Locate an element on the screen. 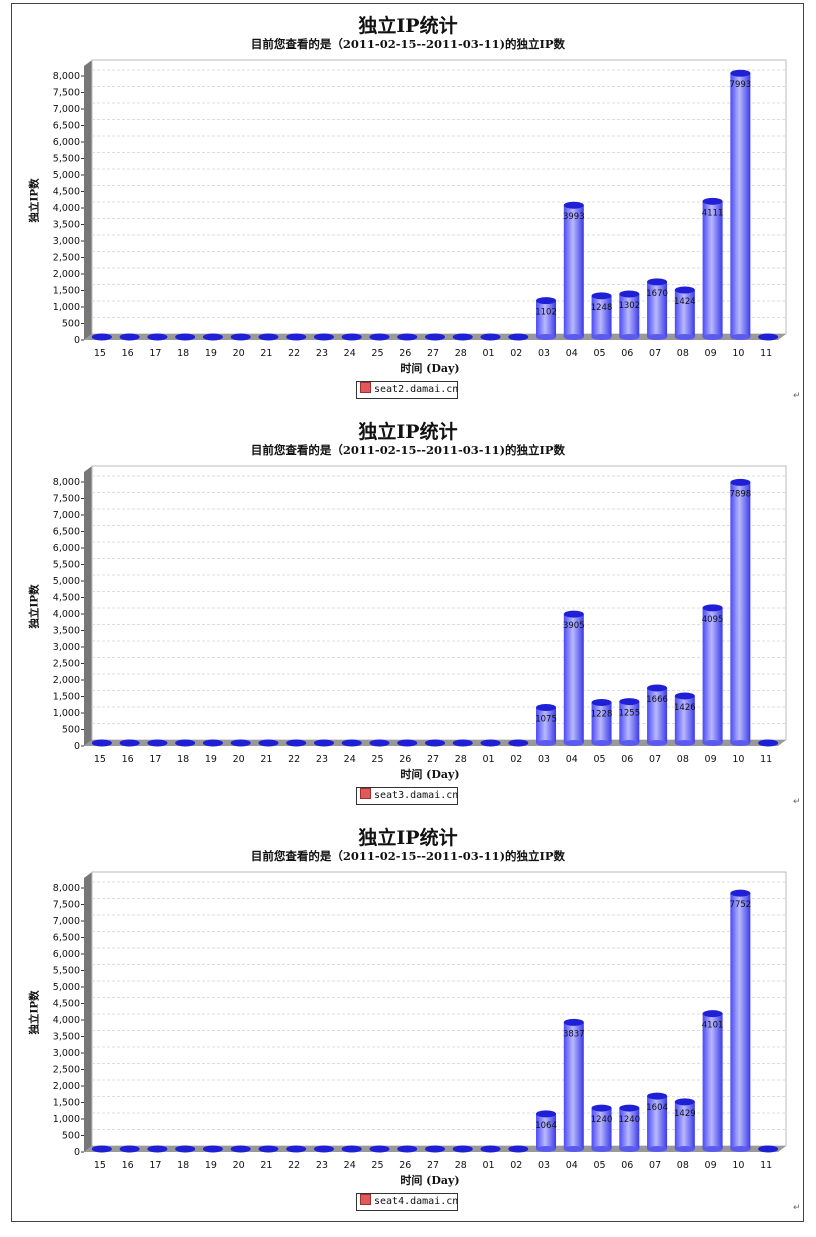 The image size is (816, 1237). paragraph-mark: ↵ is located at coordinates (797, 396).